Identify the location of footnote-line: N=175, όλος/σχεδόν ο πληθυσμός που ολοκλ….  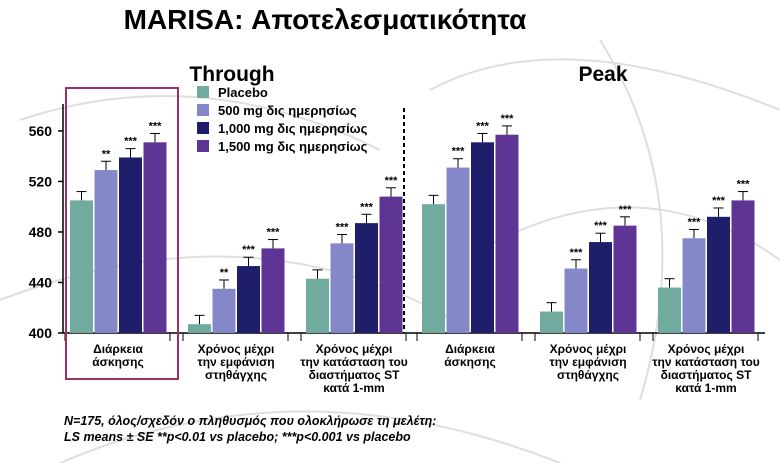
(250, 421).